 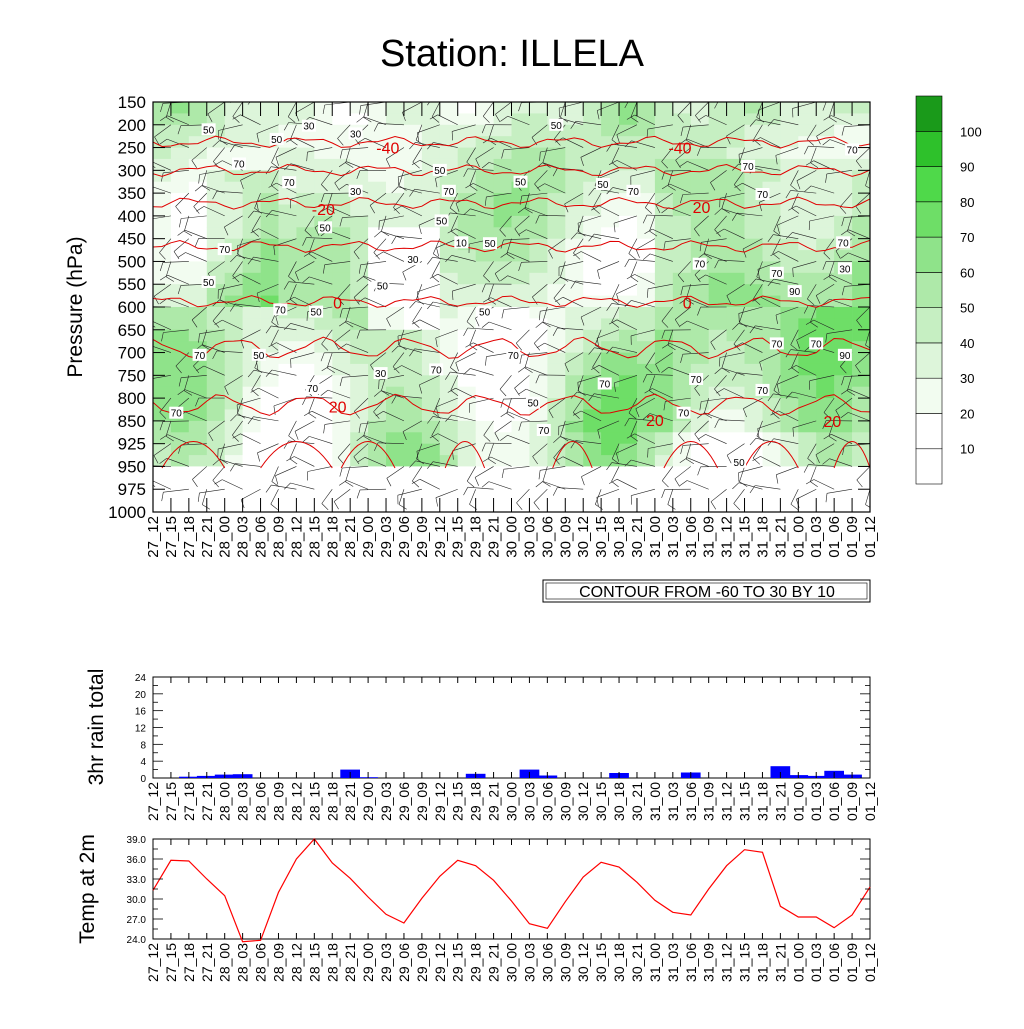 I want to click on temp-time-label: 30_12, so click(x=583, y=962).